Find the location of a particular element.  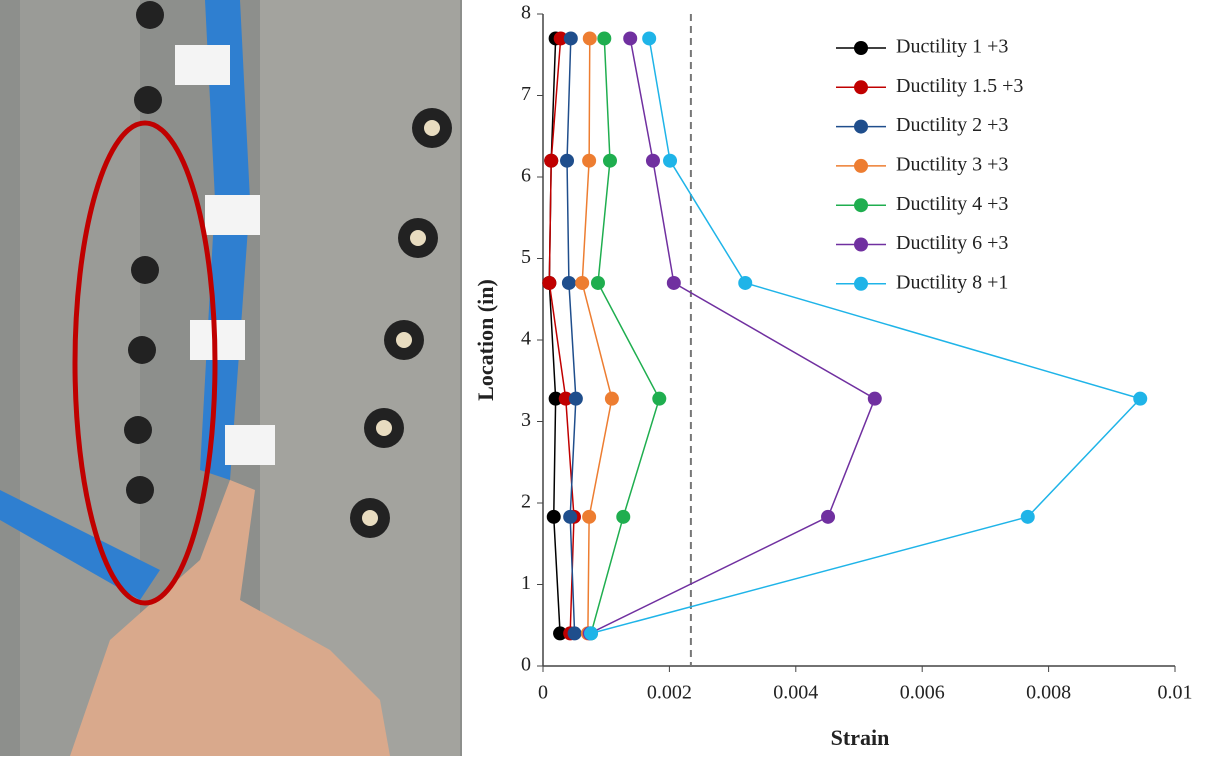

y-tick-label: 1 is located at coordinates (526, 583).